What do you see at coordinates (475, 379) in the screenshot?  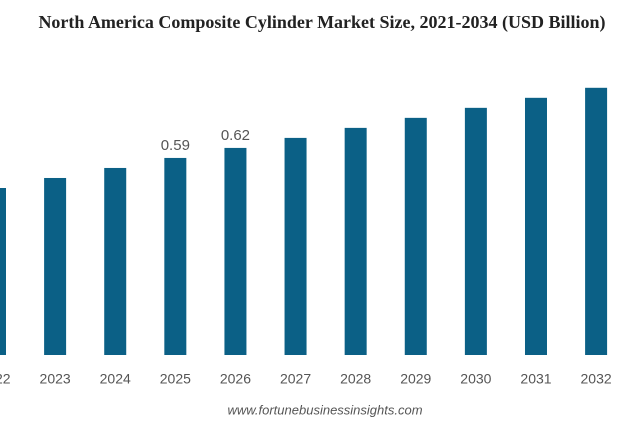 I see `x-tick-label: 2030` at bounding box center [475, 379].